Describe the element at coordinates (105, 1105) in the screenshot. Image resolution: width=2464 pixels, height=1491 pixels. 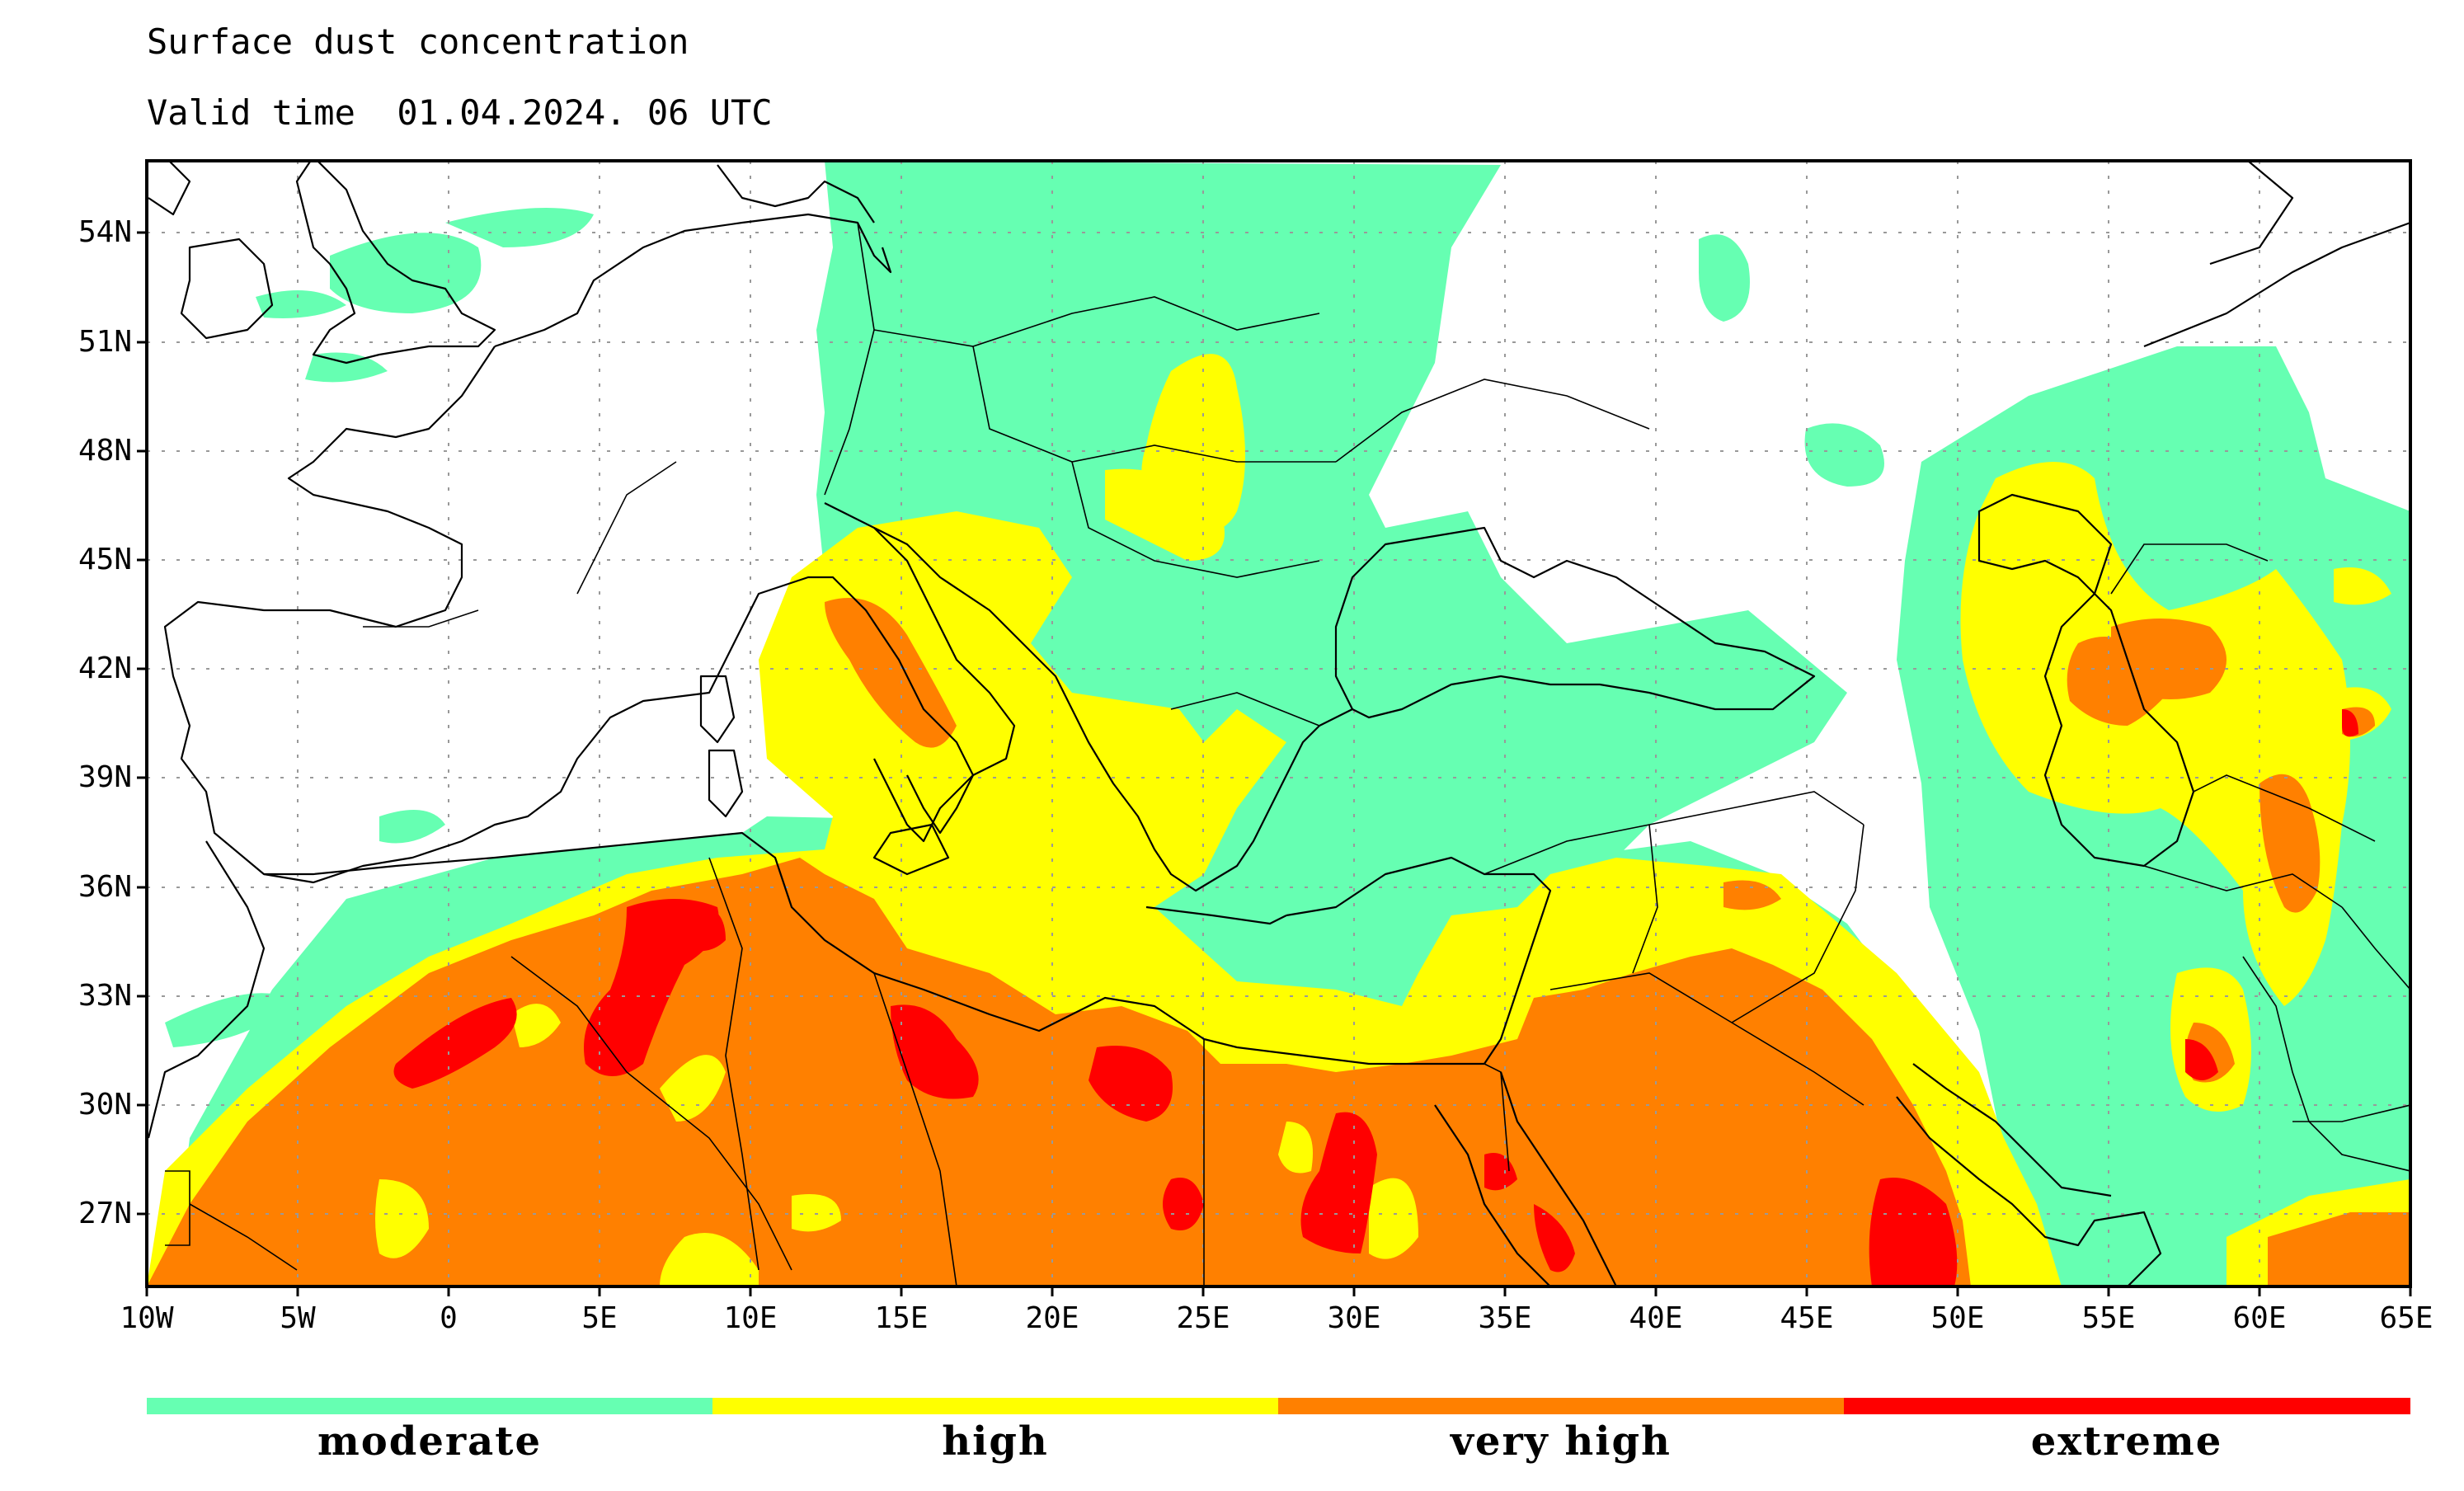
I see `lat-label-30n: 30N` at that location.